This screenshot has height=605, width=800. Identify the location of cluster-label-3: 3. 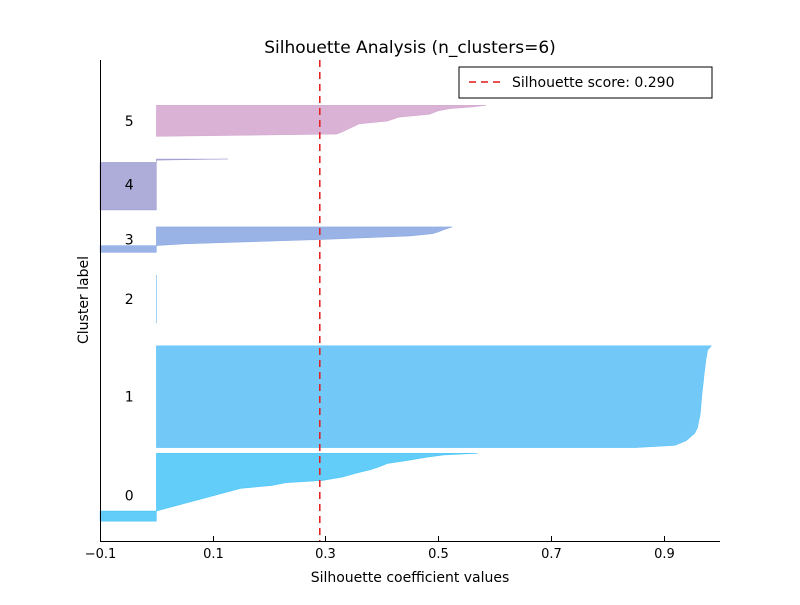
(129, 241).